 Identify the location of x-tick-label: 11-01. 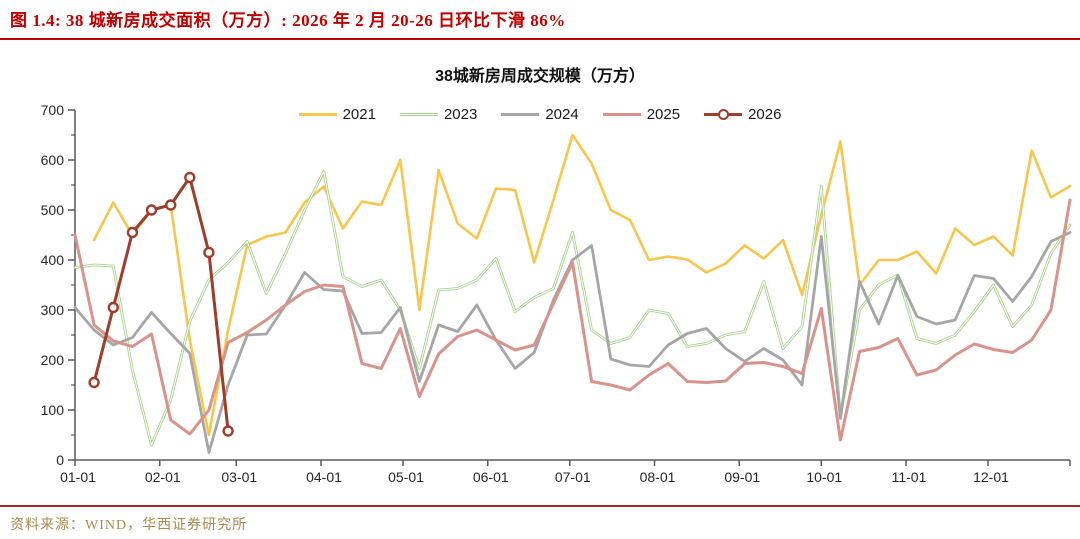
(909, 477).